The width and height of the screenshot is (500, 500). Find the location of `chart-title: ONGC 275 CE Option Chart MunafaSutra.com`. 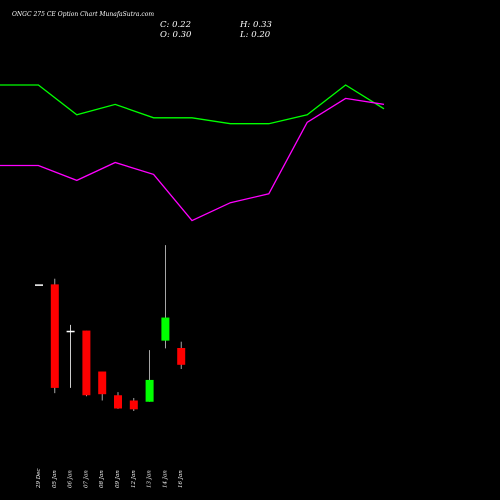

chart-title: ONGC 275 CE Option Chart MunafaSutra.com is located at coordinates (83, 14).